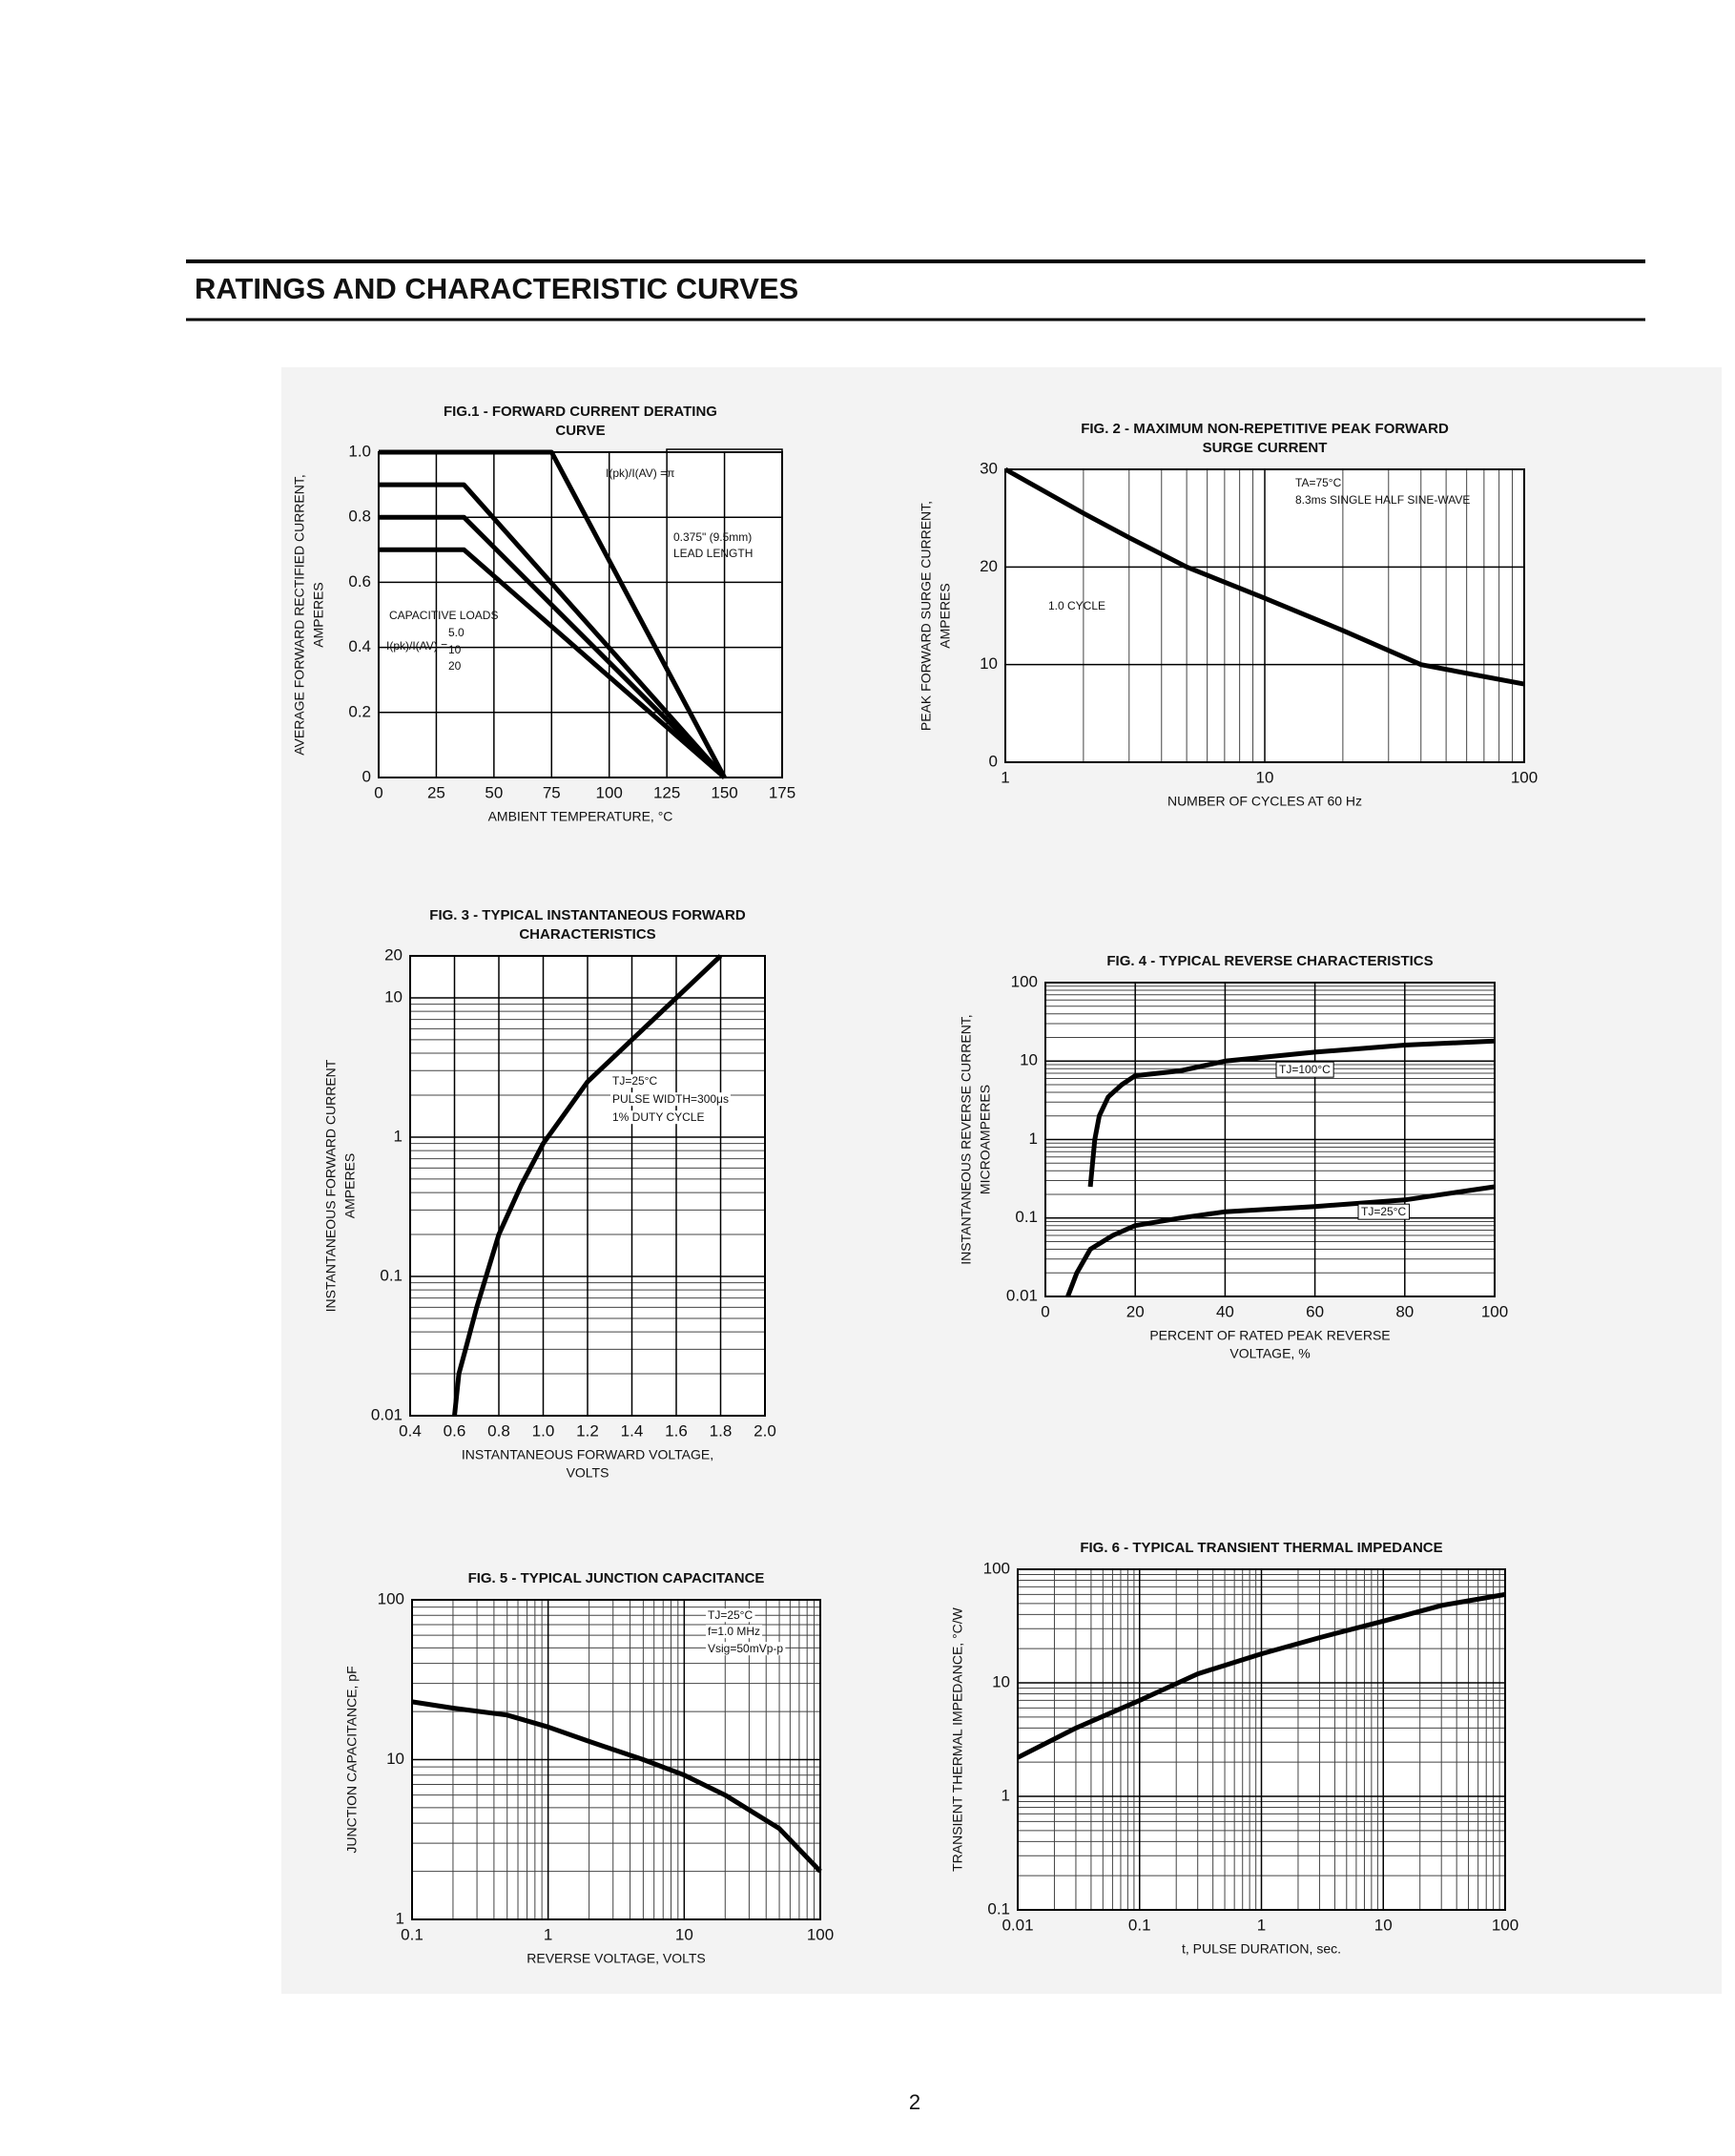  I want to click on annotation: PULSE WIDTH=300μs, so click(670, 1099).